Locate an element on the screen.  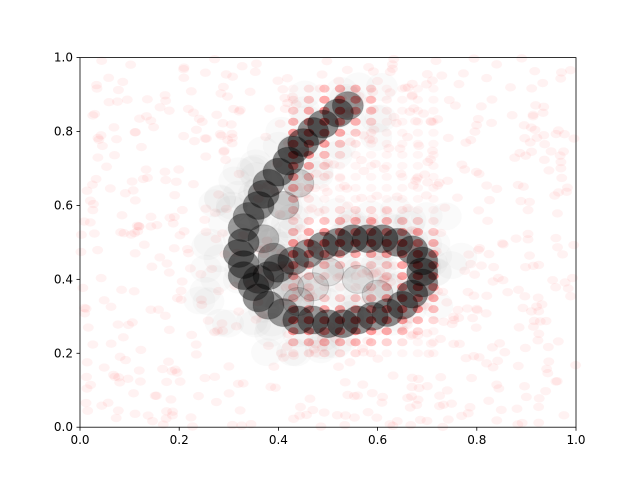
x-tick-label: 0.2 is located at coordinates (179, 440).